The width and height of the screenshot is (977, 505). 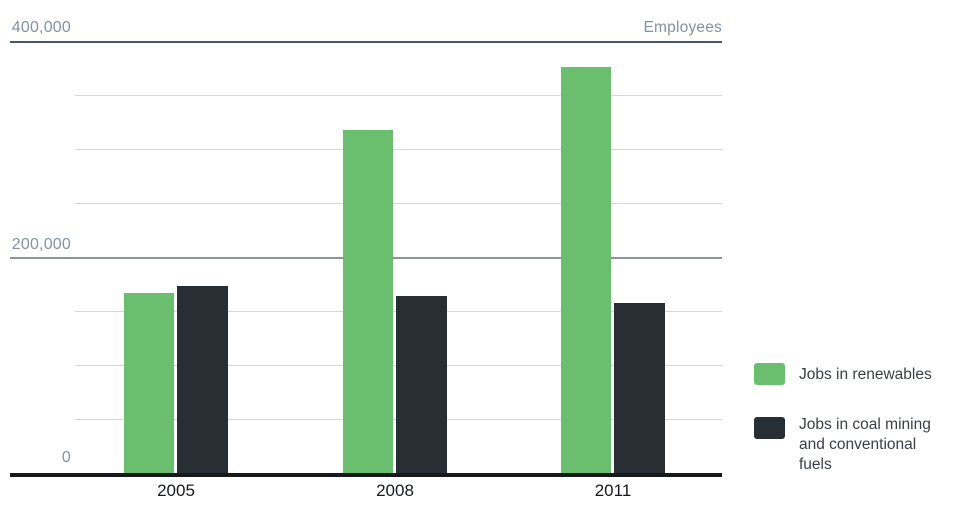 I want to click on legend-swatch-renewables, so click(x=769, y=374).